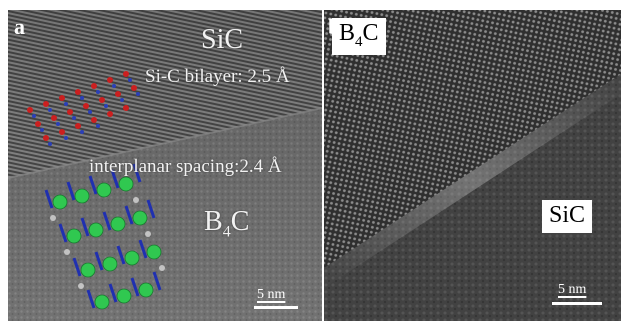 The width and height of the screenshot is (623, 323). Describe the element at coordinates (19, 26) in the screenshot. I see `panel-label-a: a` at that location.